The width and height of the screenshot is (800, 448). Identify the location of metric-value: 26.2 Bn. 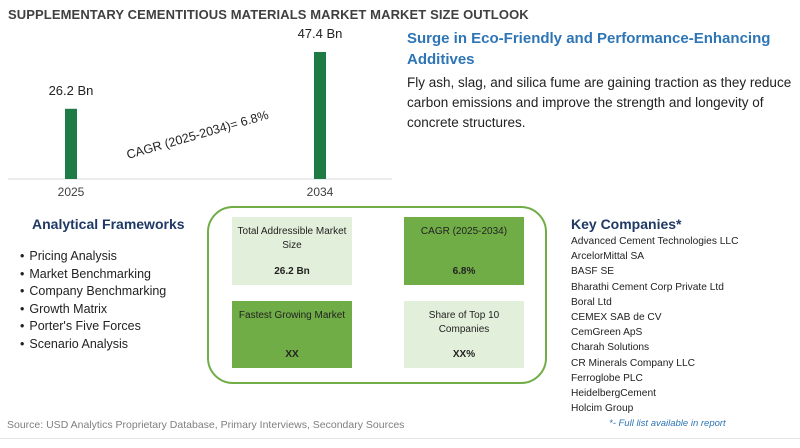
(292, 271).